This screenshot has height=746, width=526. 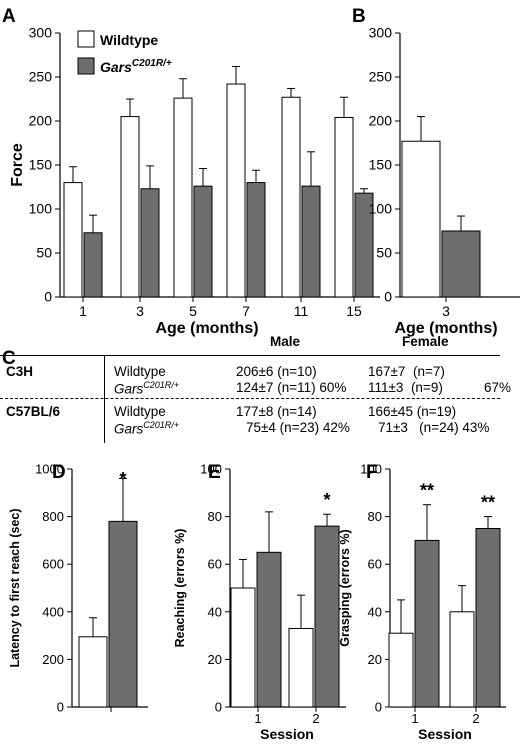 I want to click on c3h-mutant-male: 124±7 (n=11) 60%, so click(x=291, y=387).